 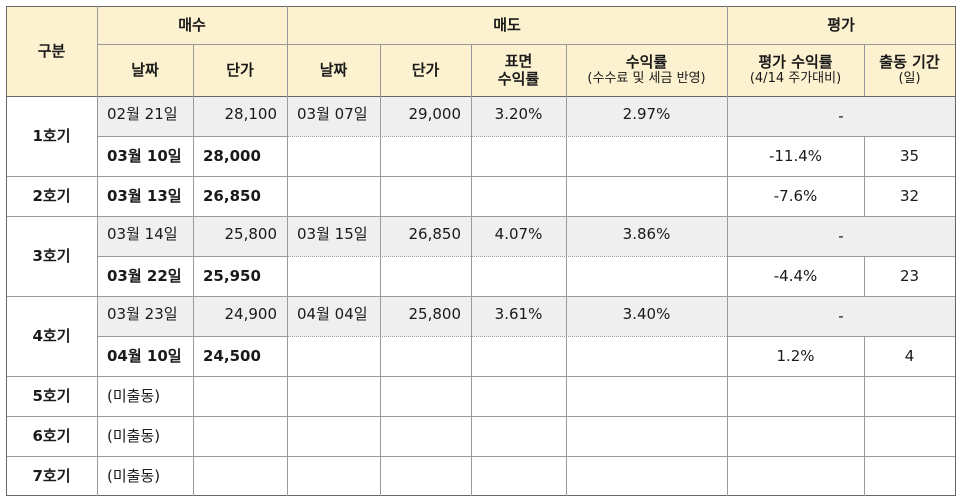 I want to click on group-label: 1호기, so click(x=51, y=136).